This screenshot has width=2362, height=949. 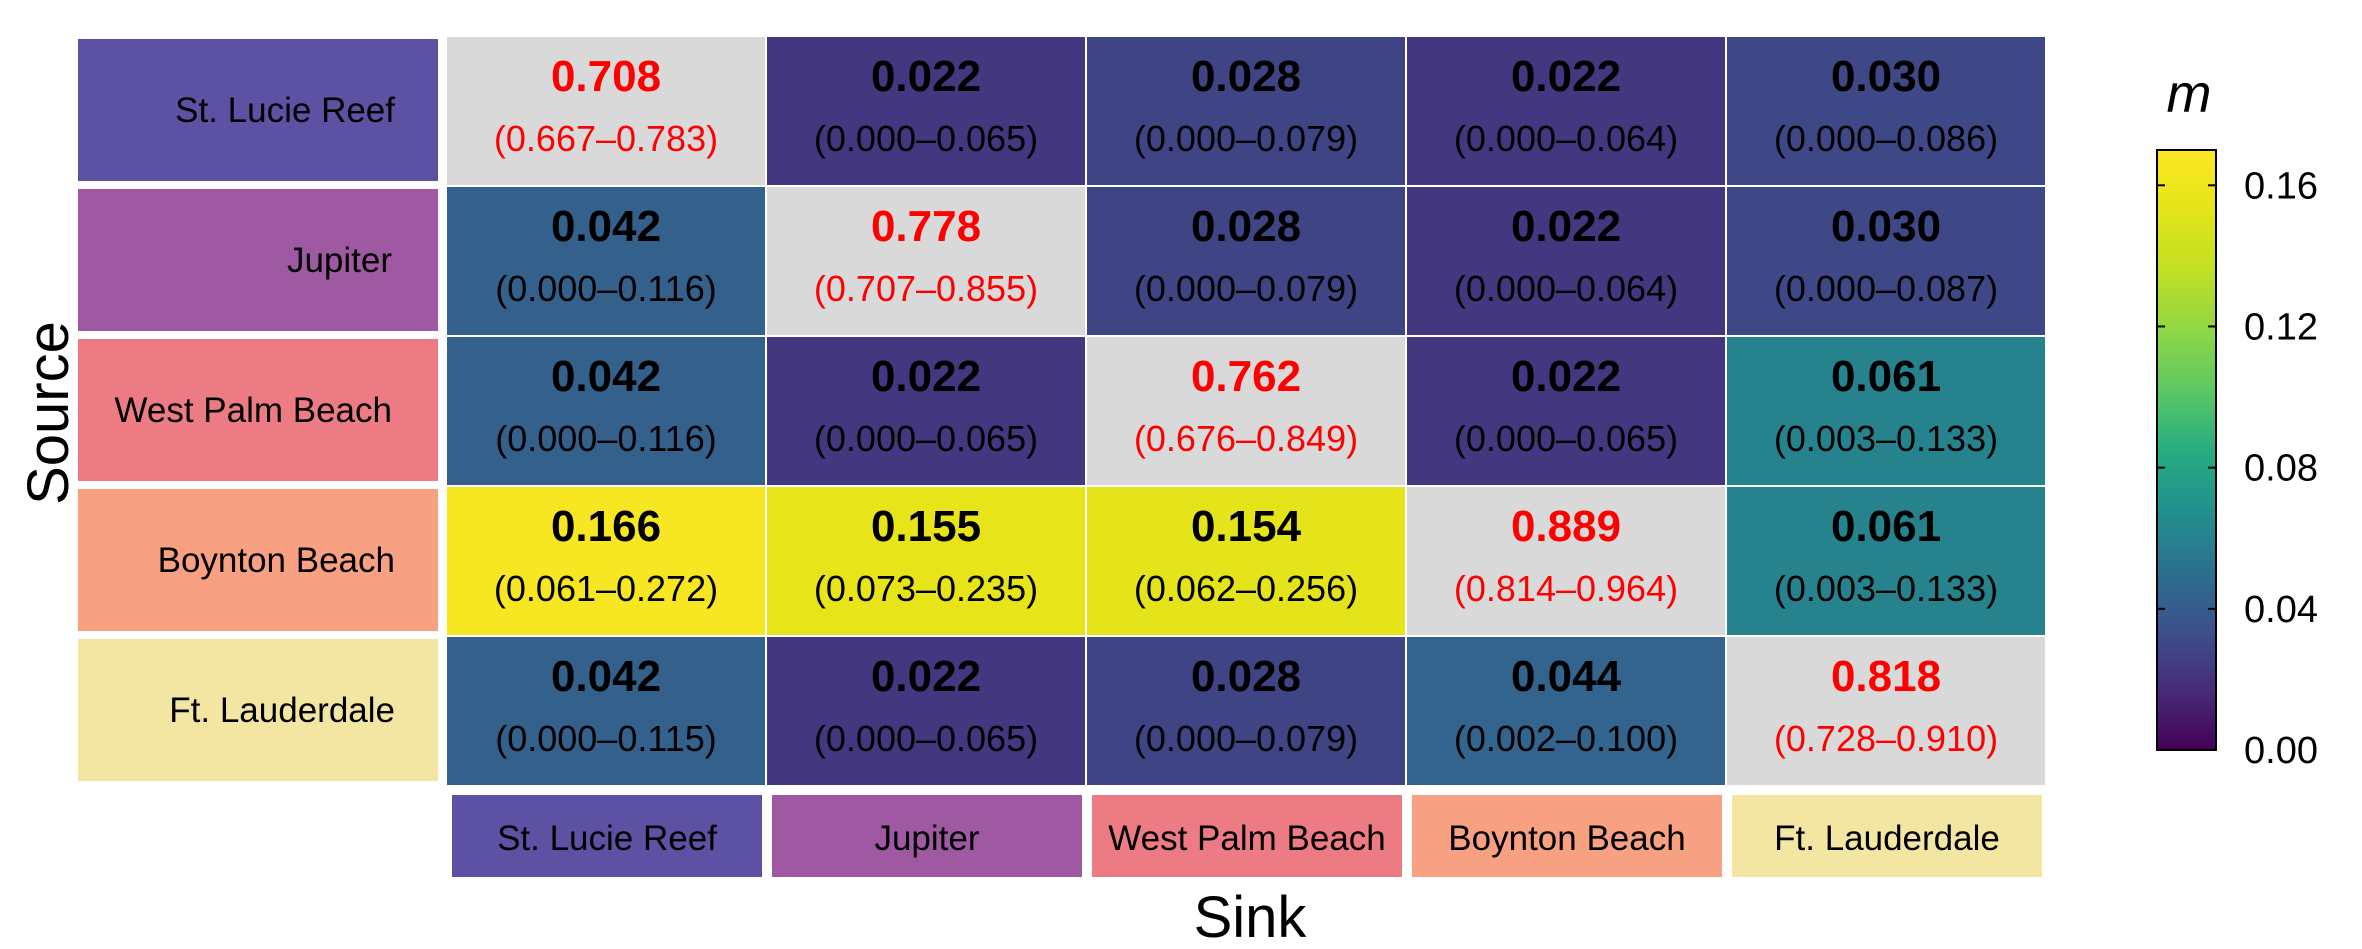 I want to click on colorbar: m 0.00 0.04 0.08 0.12 0.16, so click(x=2237, y=418).